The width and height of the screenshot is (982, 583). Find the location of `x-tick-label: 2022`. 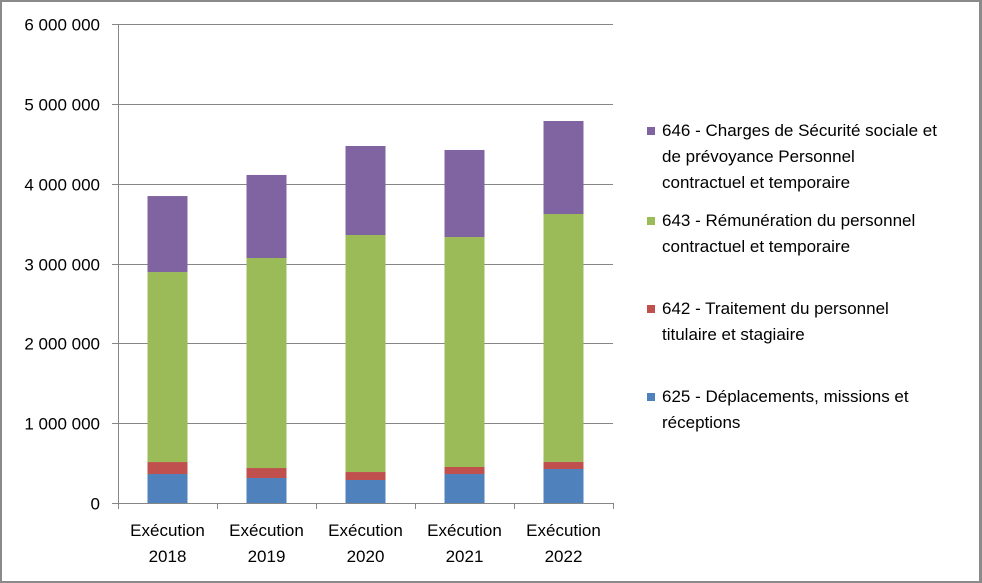

x-tick-label: 2022 is located at coordinates (564, 556).